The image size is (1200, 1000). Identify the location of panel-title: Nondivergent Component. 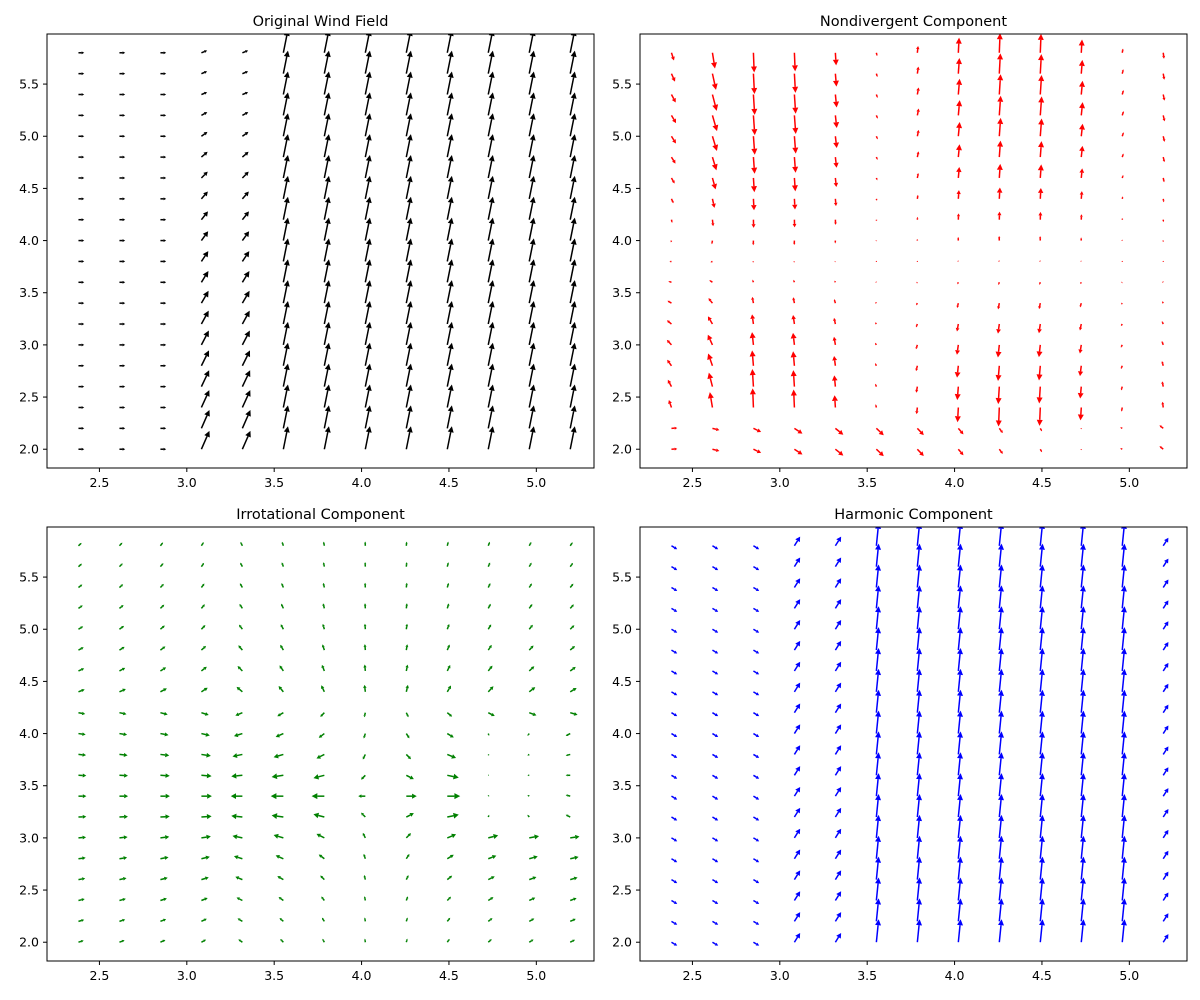
(913, 22).